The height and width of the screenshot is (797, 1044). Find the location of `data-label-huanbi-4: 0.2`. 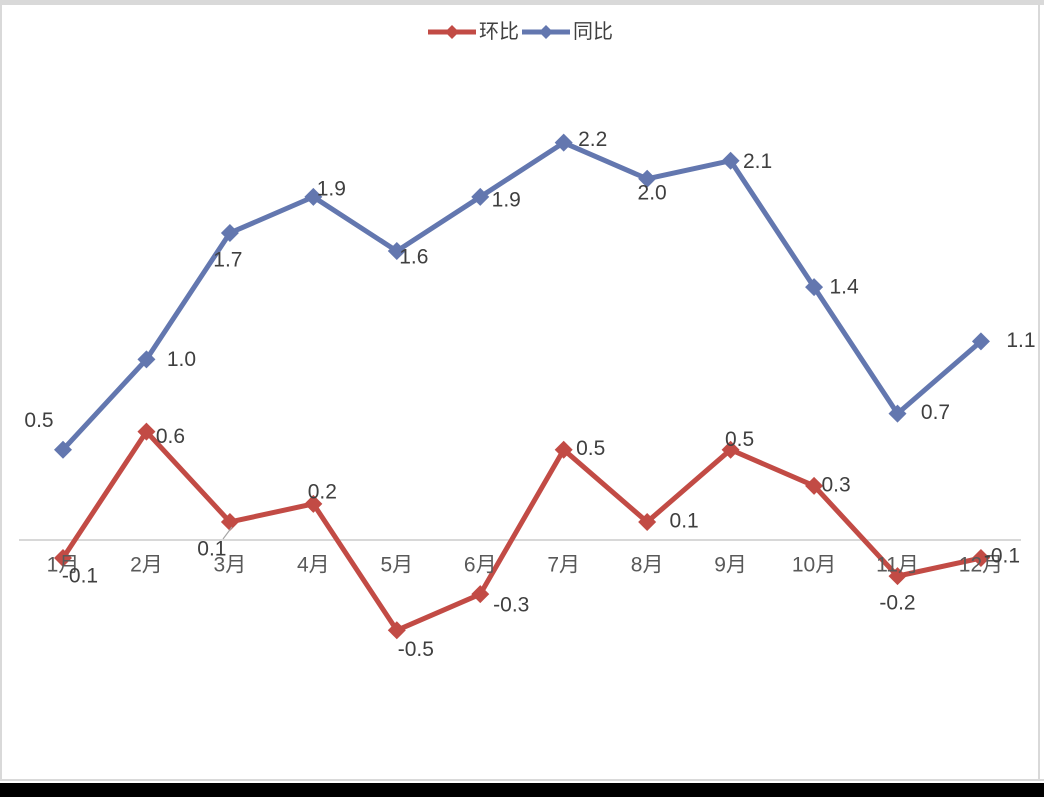

data-label-huanbi-4: 0.2 is located at coordinates (322, 491).